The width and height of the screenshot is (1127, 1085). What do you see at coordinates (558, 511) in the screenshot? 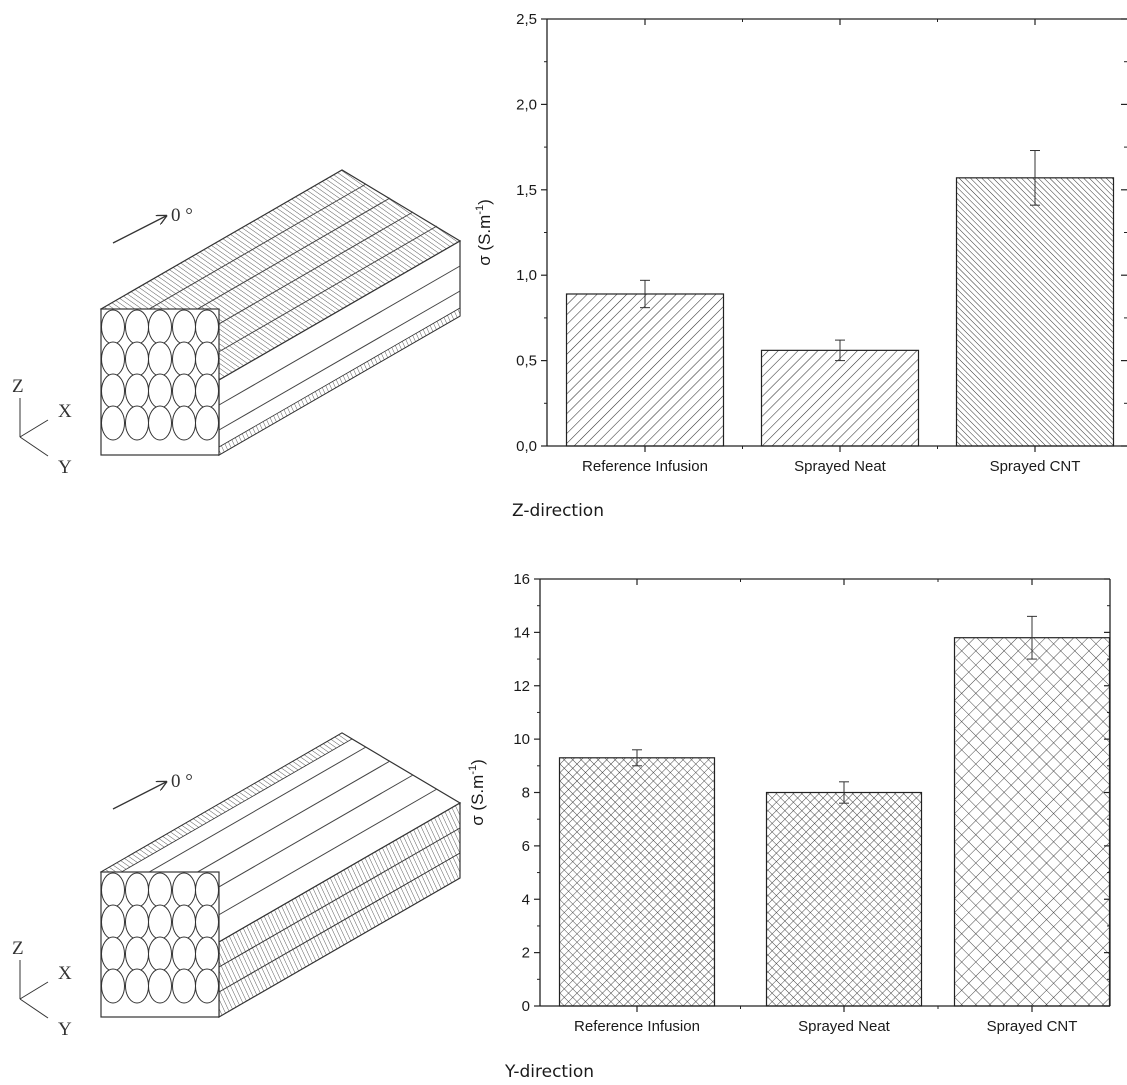
I see `chart-caption: Z-direction` at bounding box center [558, 511].